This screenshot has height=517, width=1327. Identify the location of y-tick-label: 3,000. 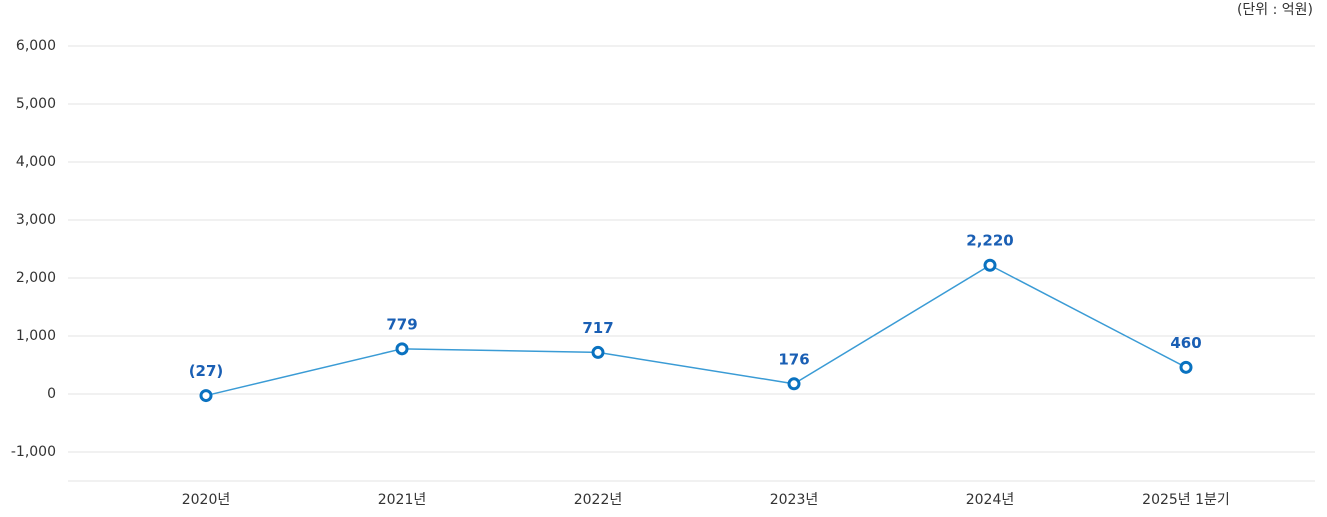
(36, 220).